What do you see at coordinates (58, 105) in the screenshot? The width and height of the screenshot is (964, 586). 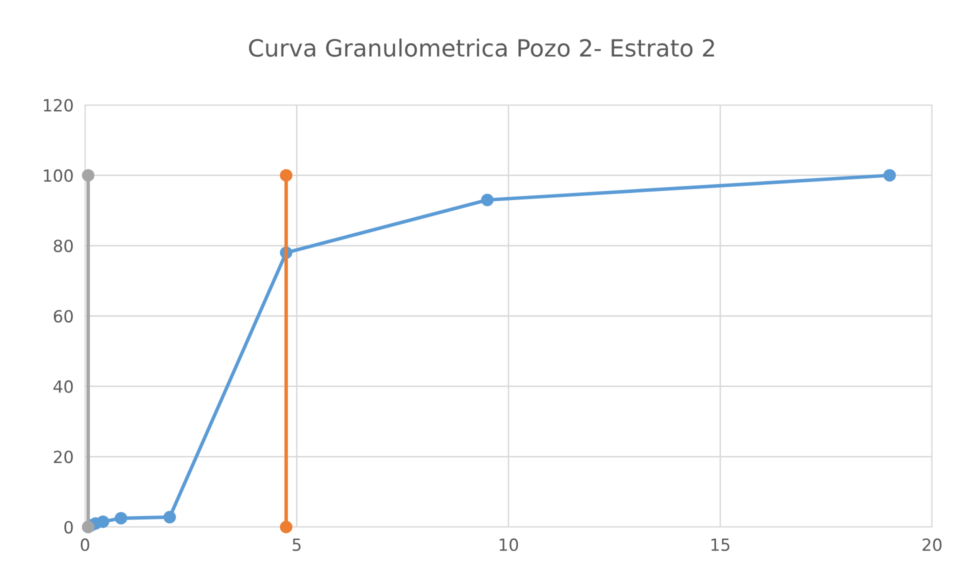 I see `y-tick-label: 120` at bounding box center [58, 105].